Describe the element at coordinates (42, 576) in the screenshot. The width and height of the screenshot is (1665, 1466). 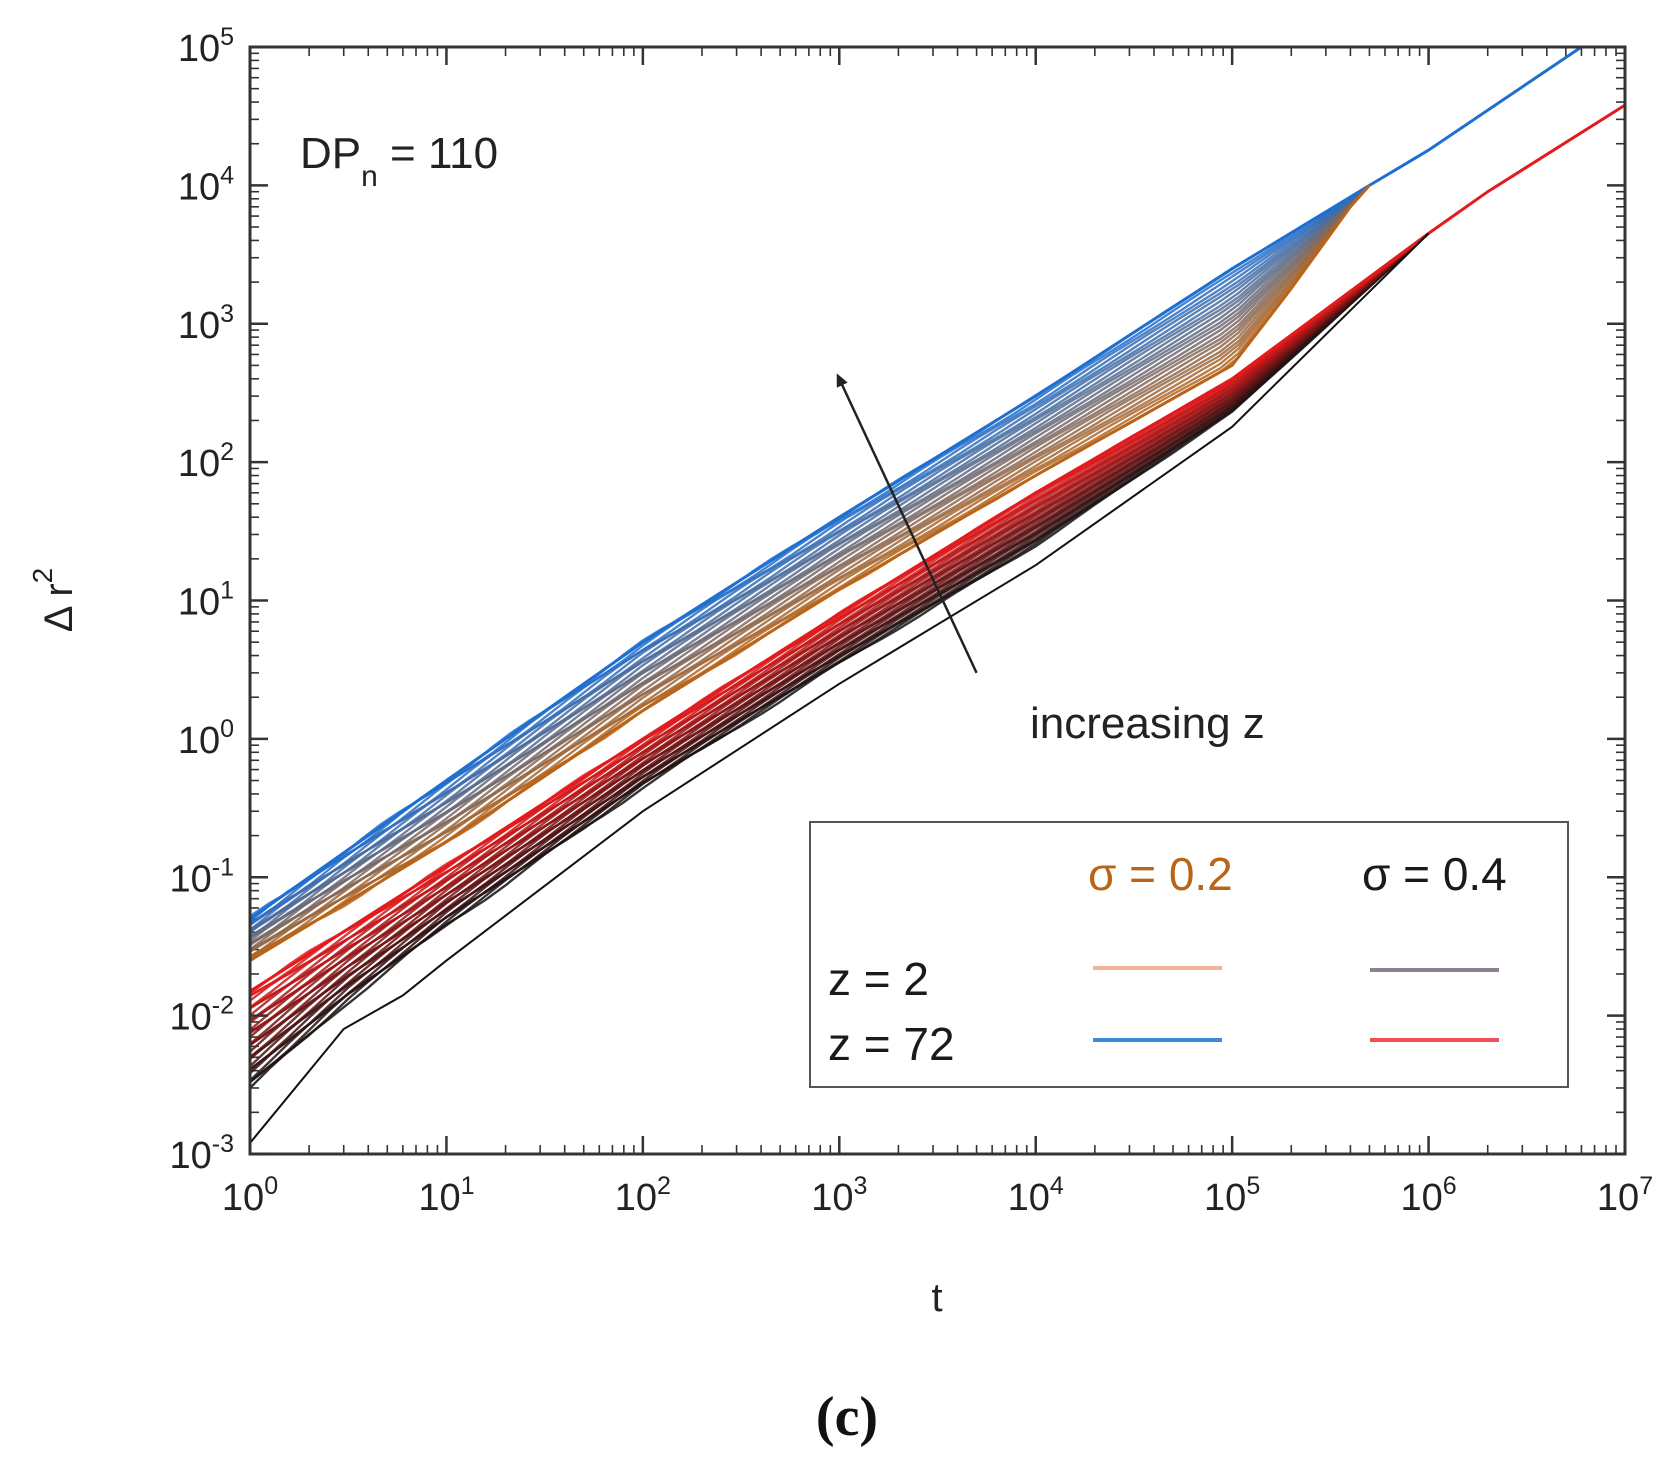
I see `y-axis-title-exponent: 2` at that location.